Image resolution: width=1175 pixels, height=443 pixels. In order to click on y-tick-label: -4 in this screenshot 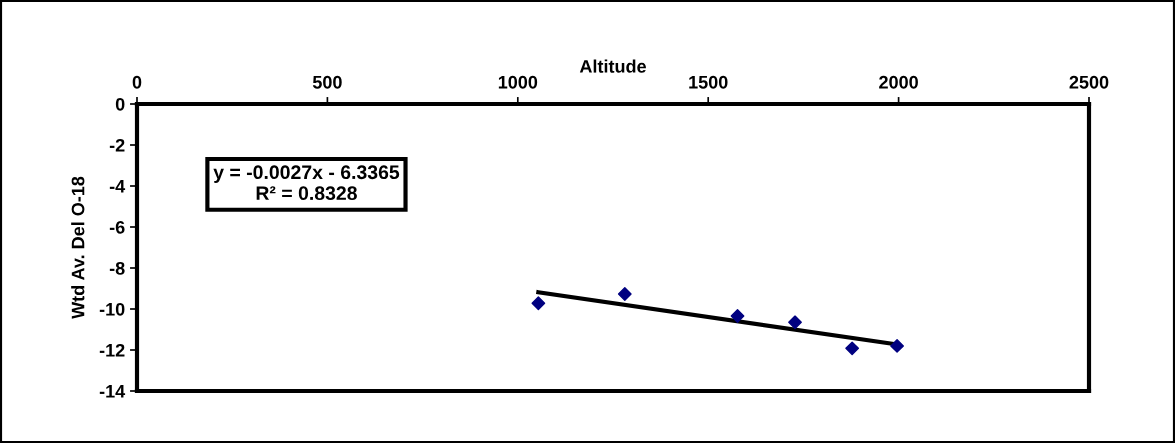, I will do `click(117, 186)`.